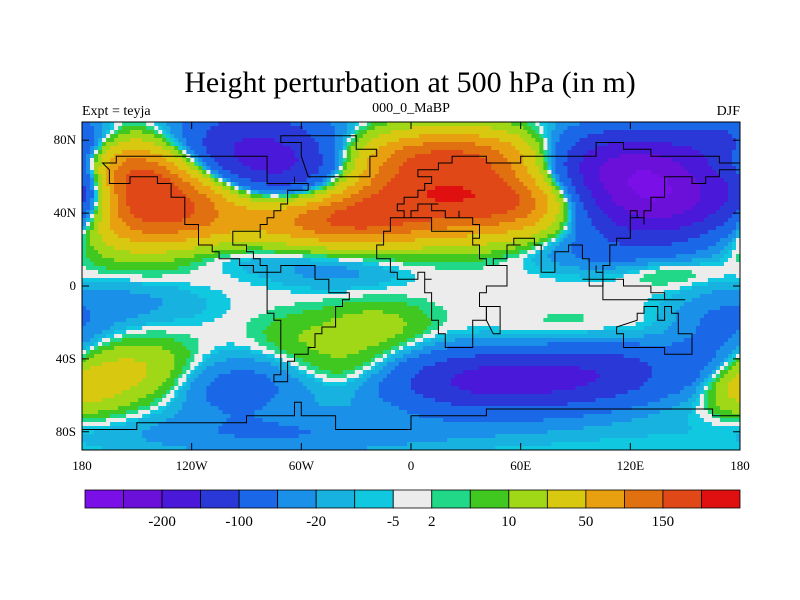  Describe the element at coordinates (411, 465) in the screenshot. I see `x-tick-label: 0` at that location.